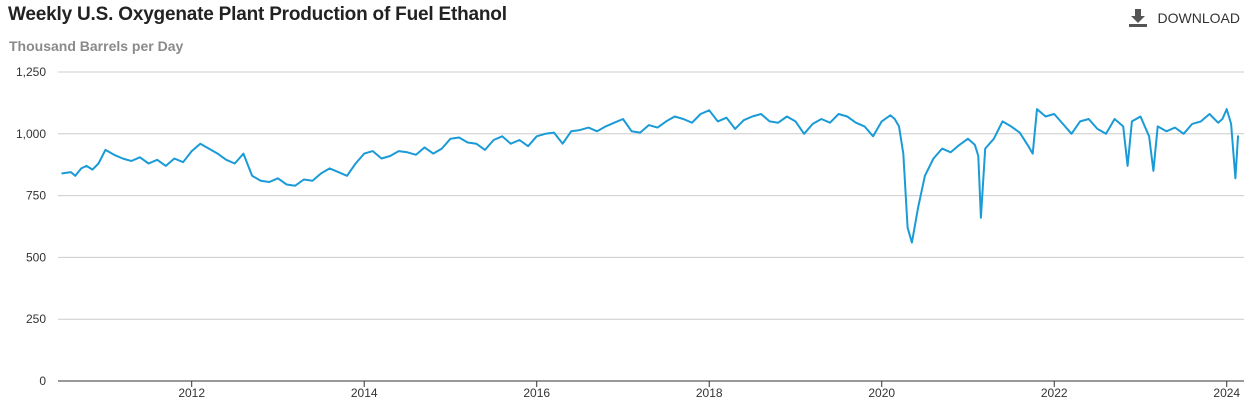 The image size is (1256, 405). I want to click on download-button: DOWNLOAD, so click(1184, 18).